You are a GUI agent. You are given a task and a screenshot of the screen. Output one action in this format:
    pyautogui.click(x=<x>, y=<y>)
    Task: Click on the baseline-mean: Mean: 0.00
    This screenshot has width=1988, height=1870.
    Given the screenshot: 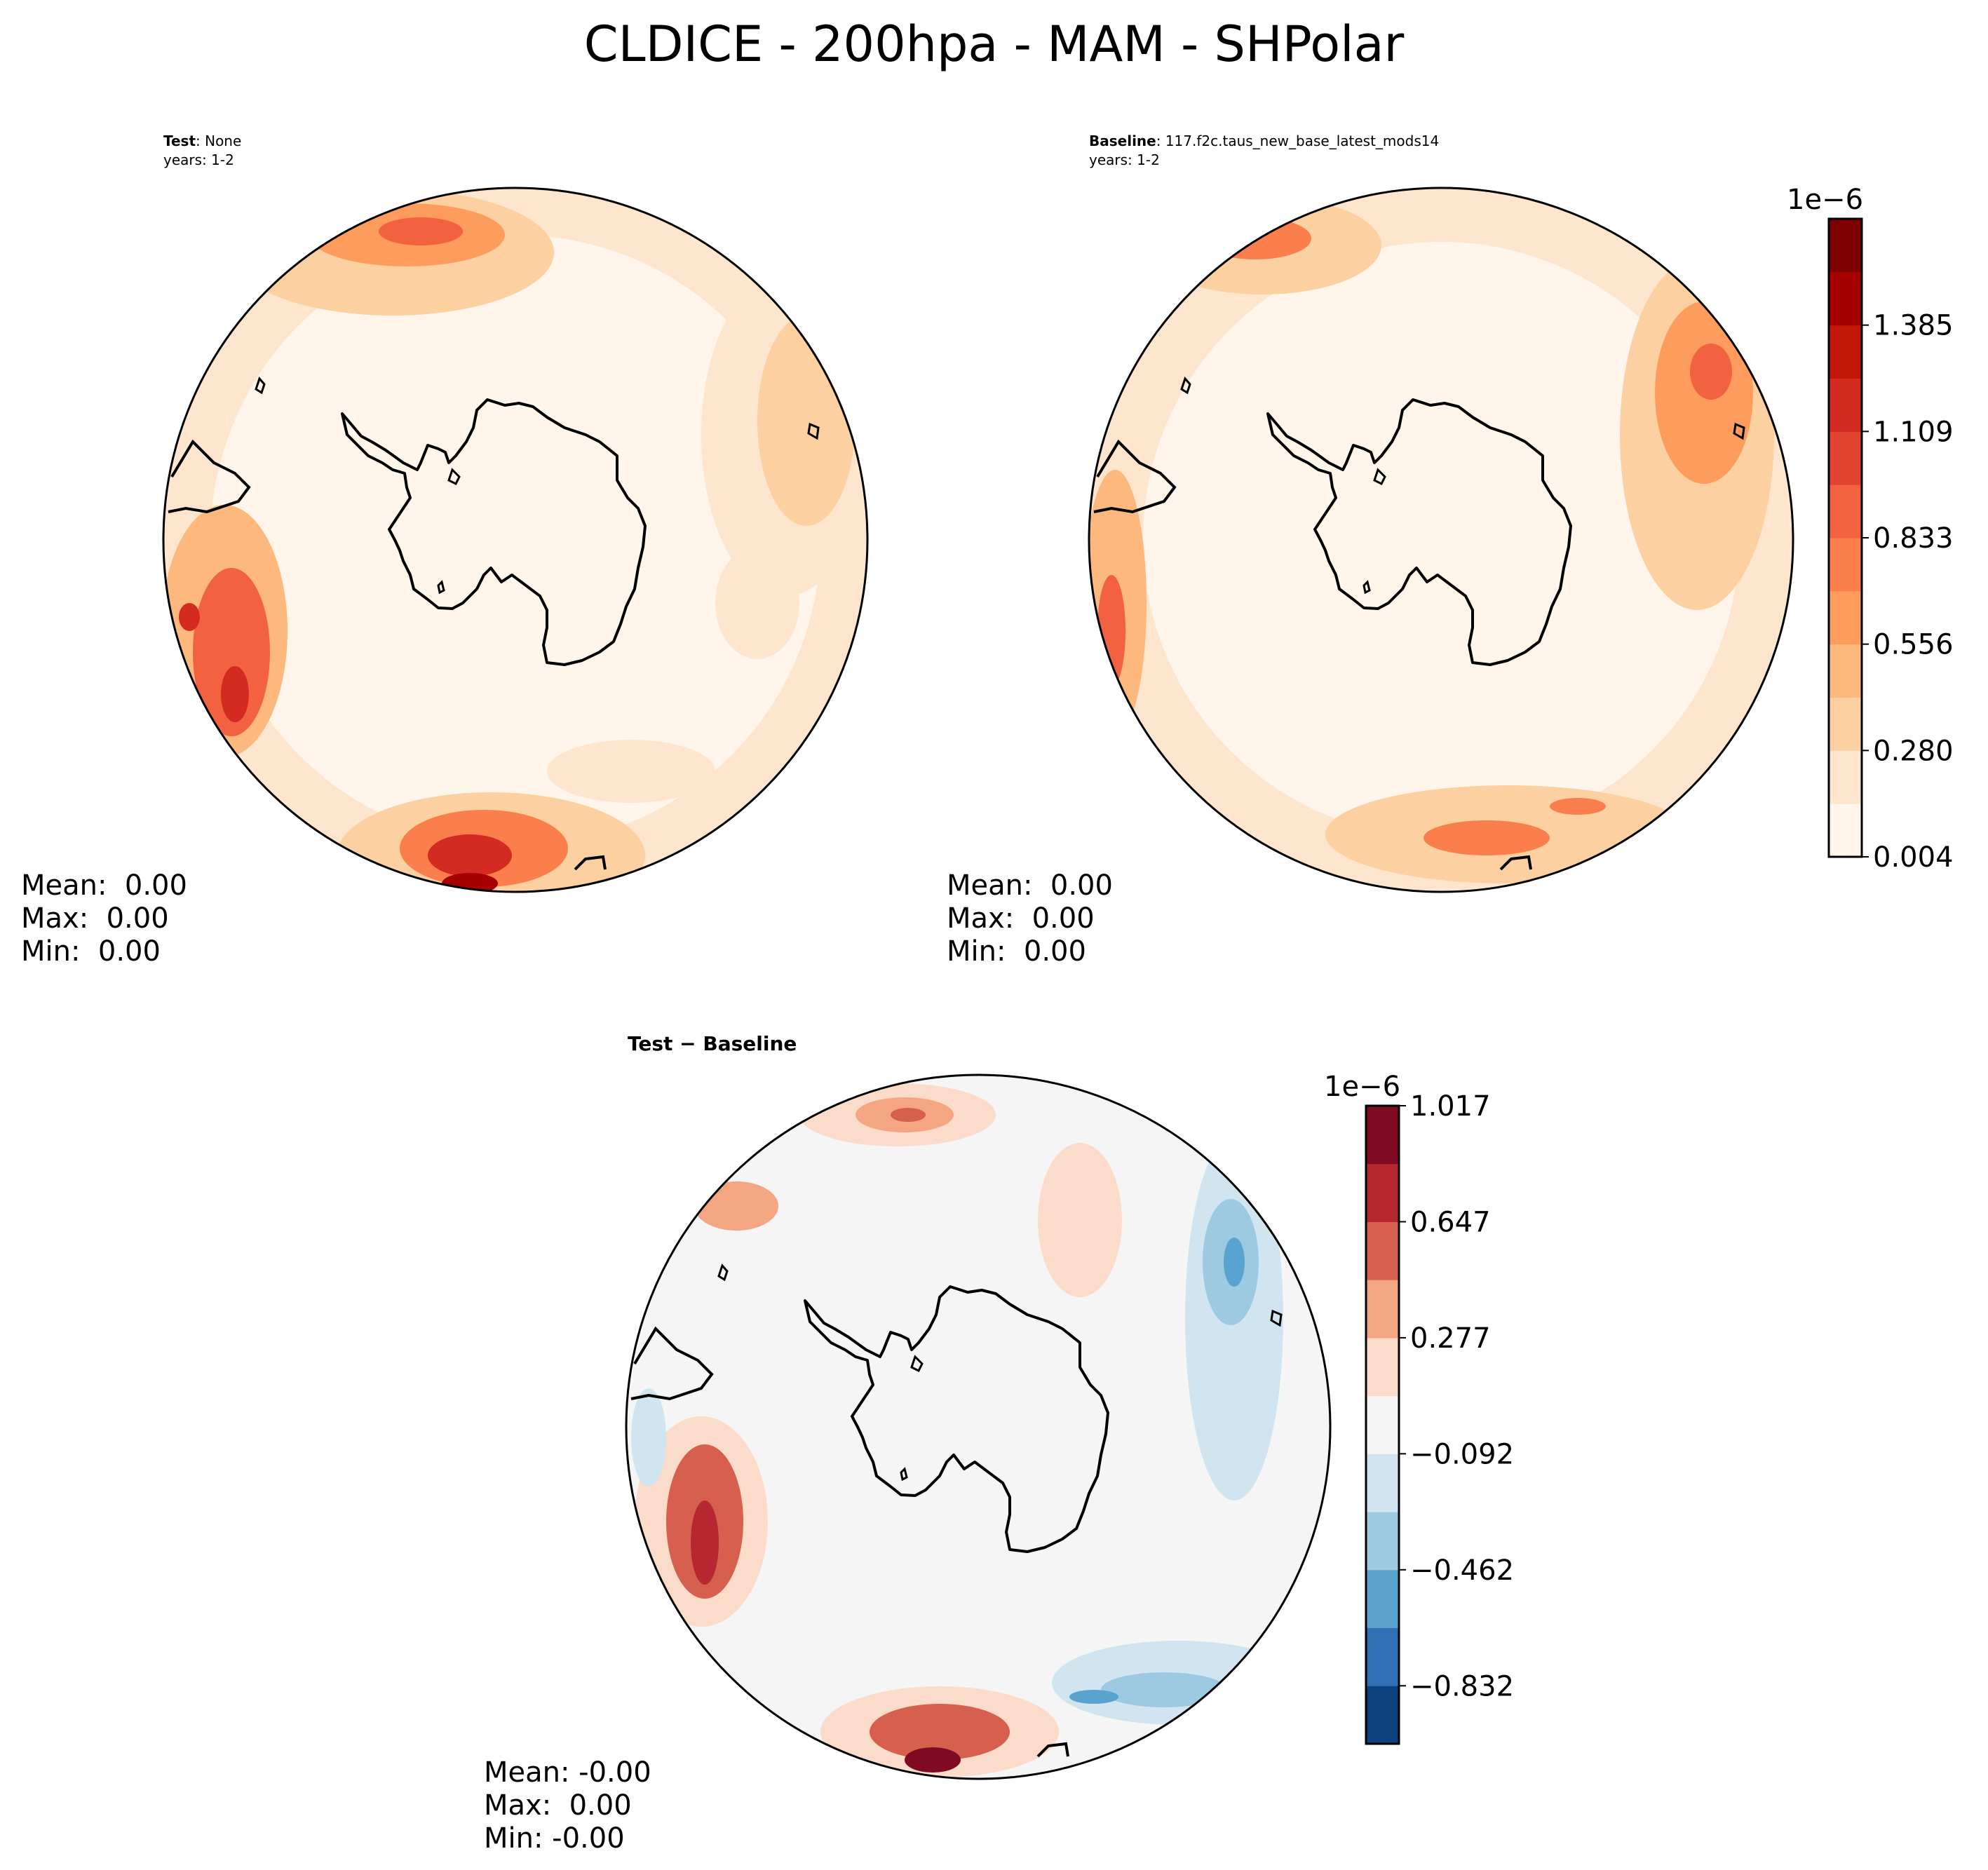 What is the action you would take?
    pyautogui.click(x=1030, y=886)
    